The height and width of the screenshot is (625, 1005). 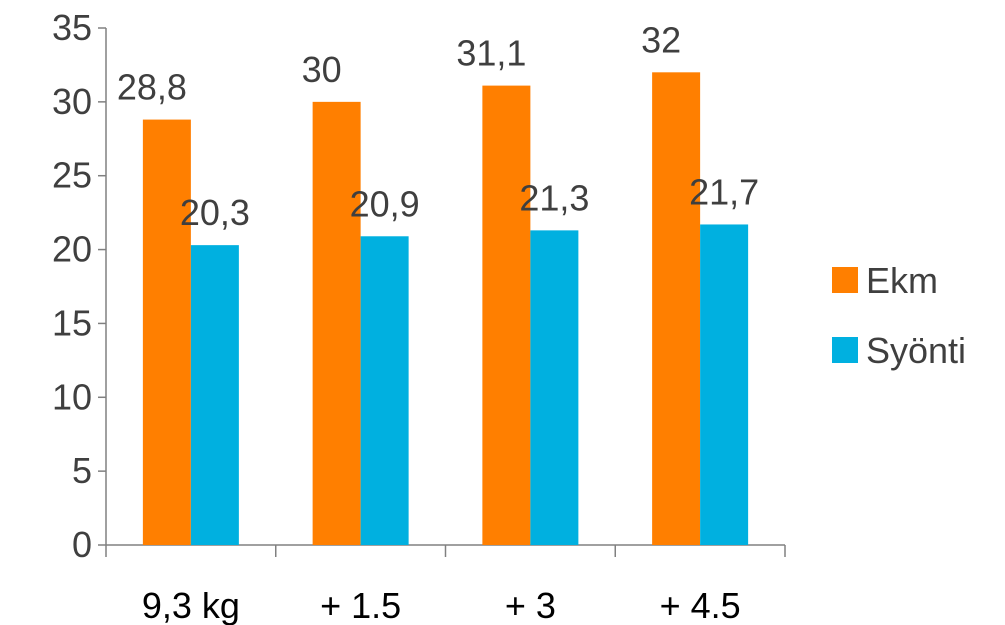 I want to click on legend: Ekm Syönti, so click(x=899, y=315).